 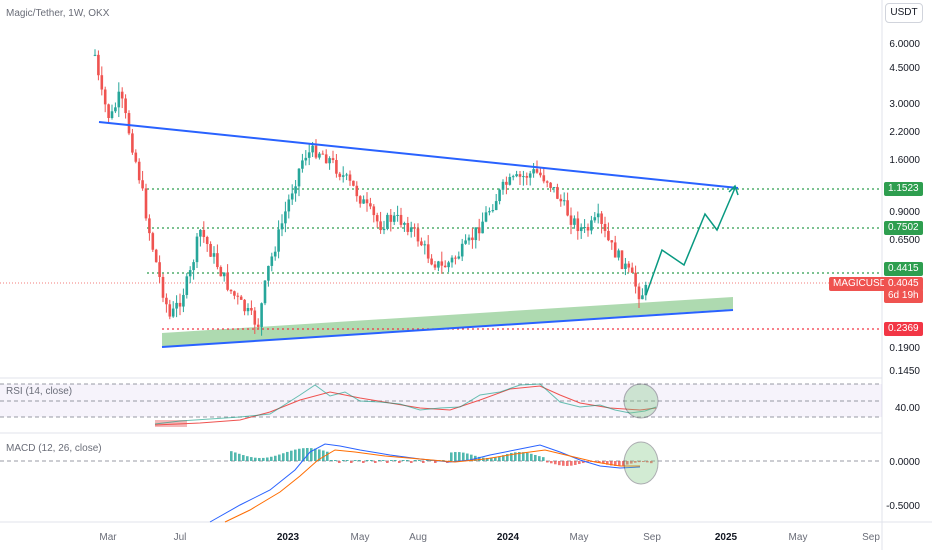 I want to click on price-tick: 3.0000, so click(x=904, y=104).